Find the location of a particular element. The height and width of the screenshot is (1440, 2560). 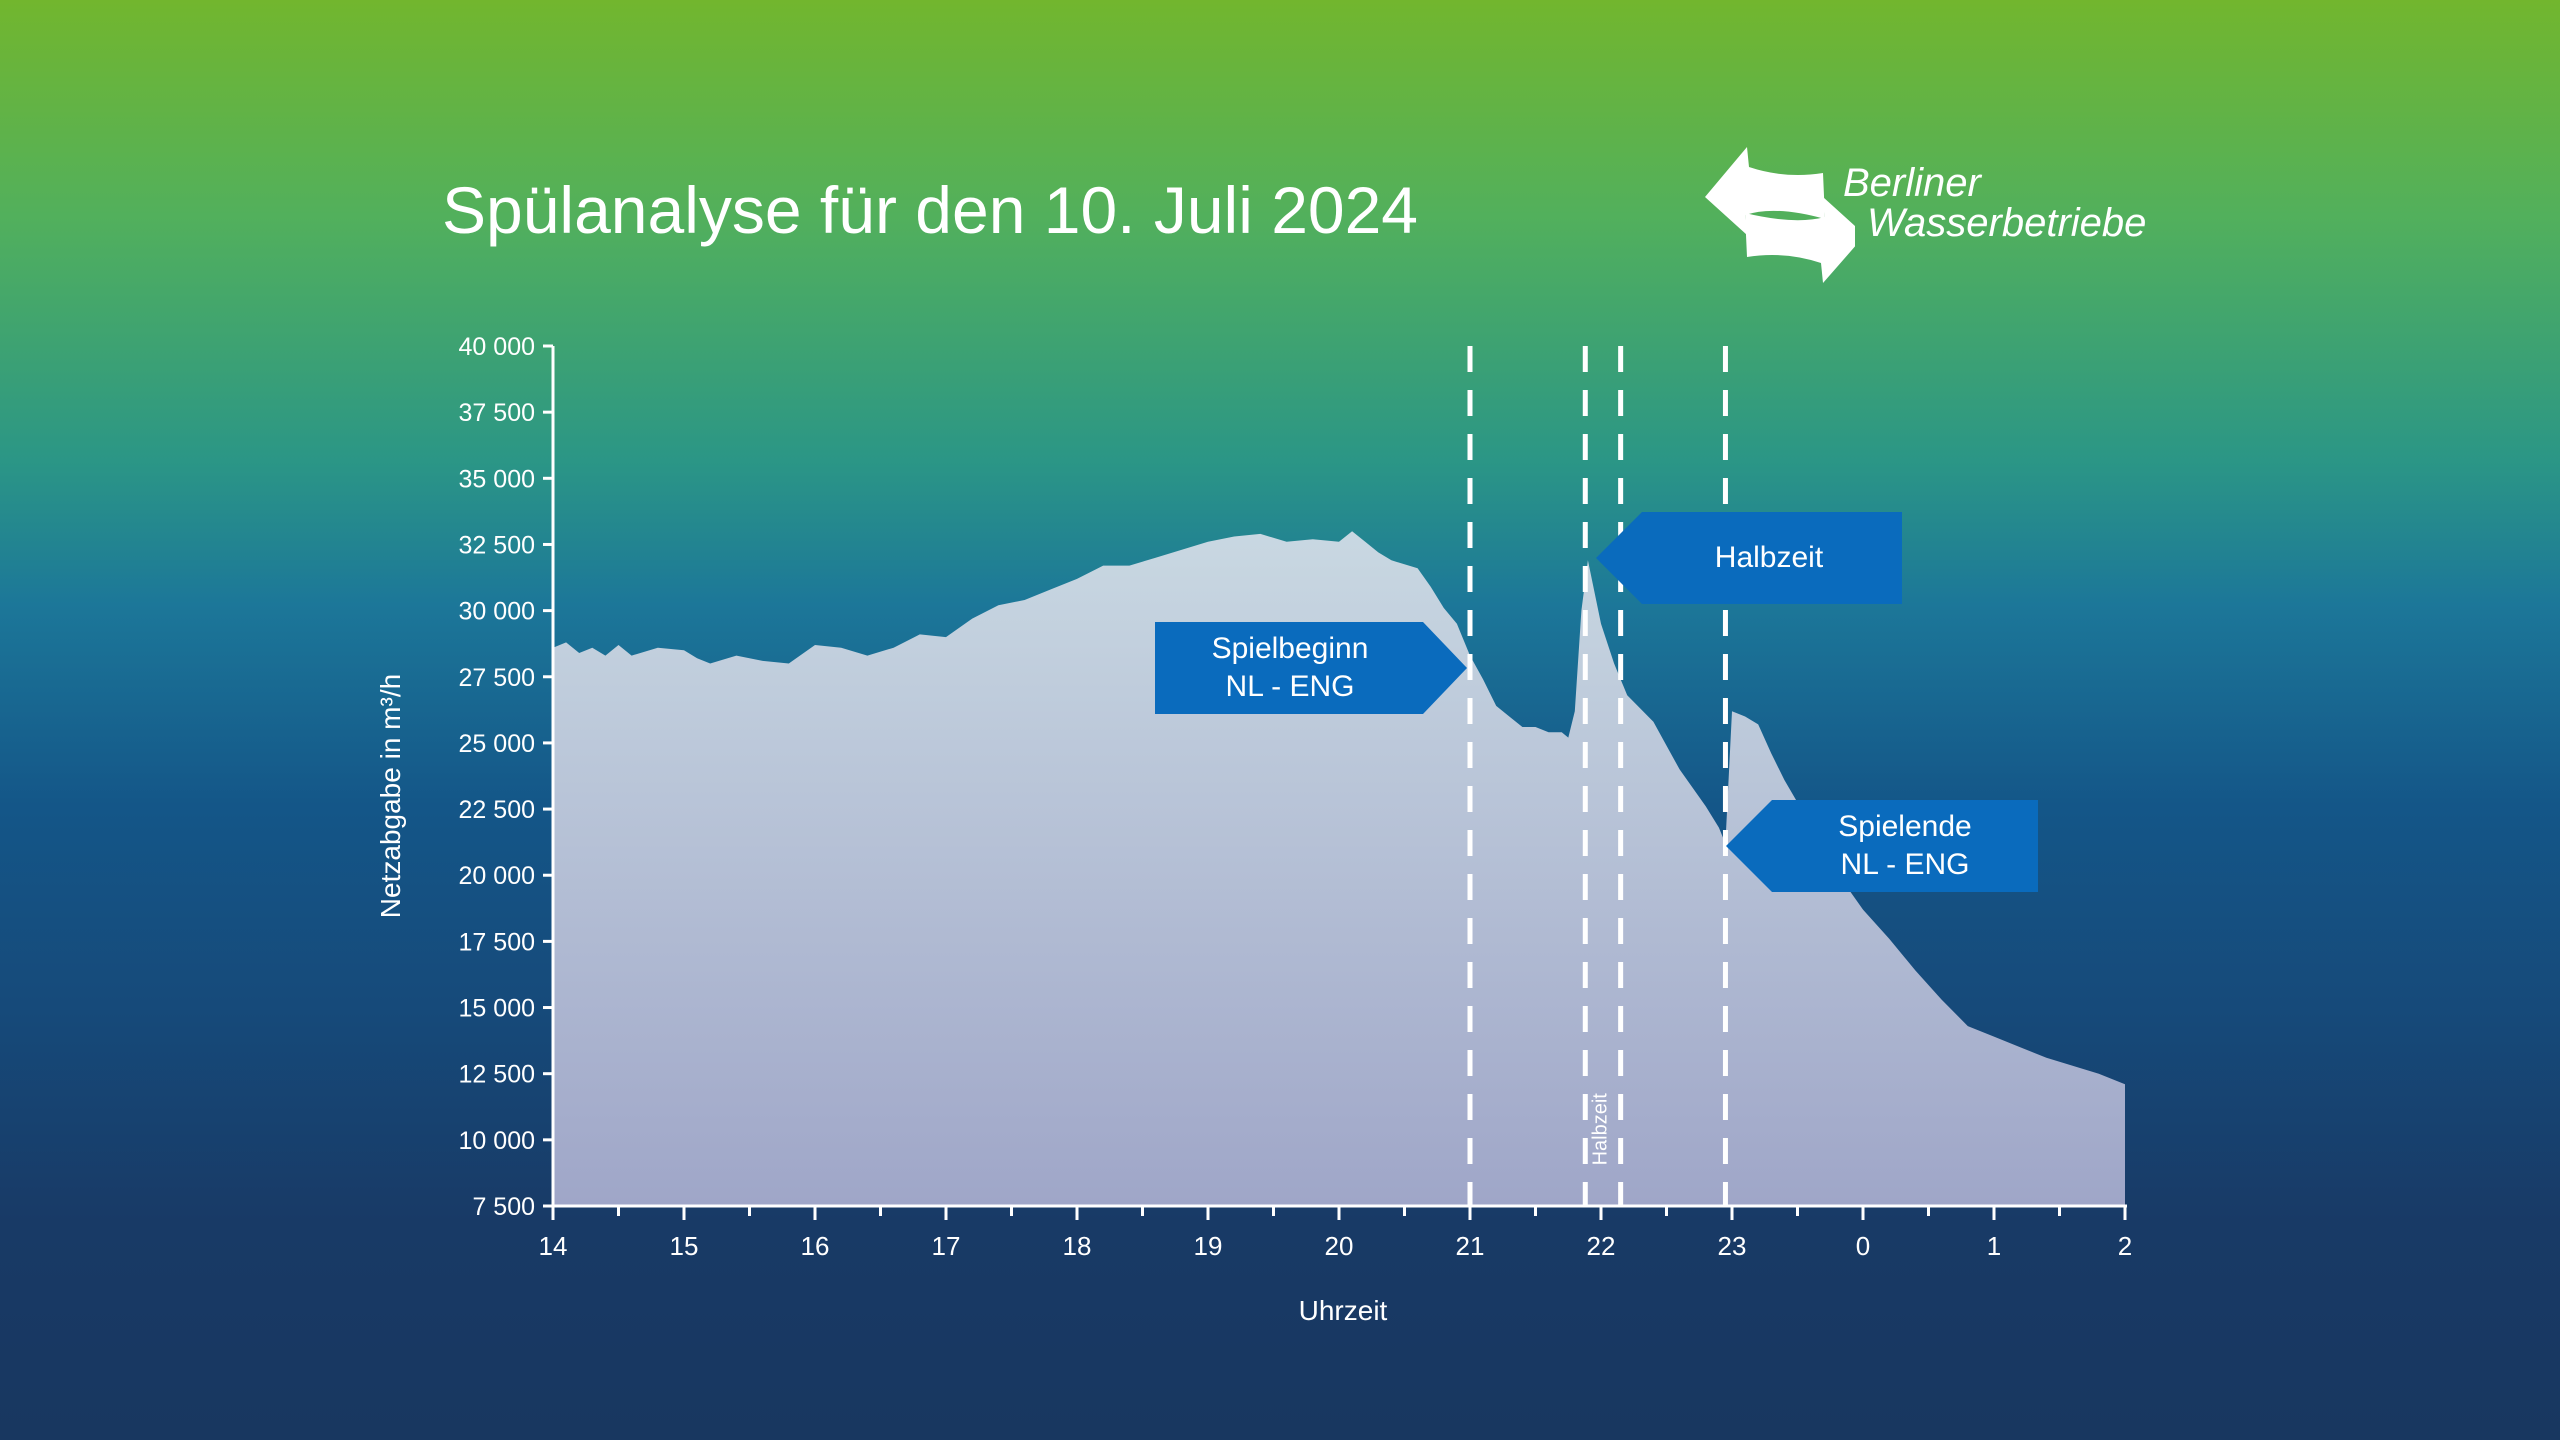

y-tick-label-1: 10 000 is located at coordinates (497, 1141).